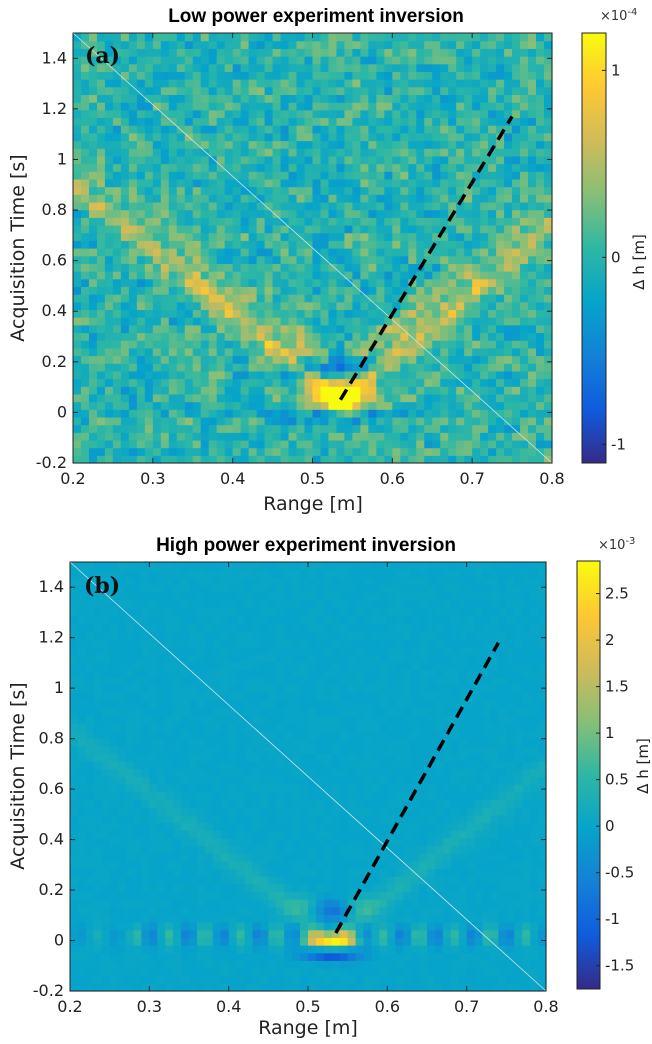 This screenshot has height=1044, width=652. What do you see at coordinates (551, 478) in the screenshot?
I see `x-tick-label: 0.8` at bounding box center [551, 478].